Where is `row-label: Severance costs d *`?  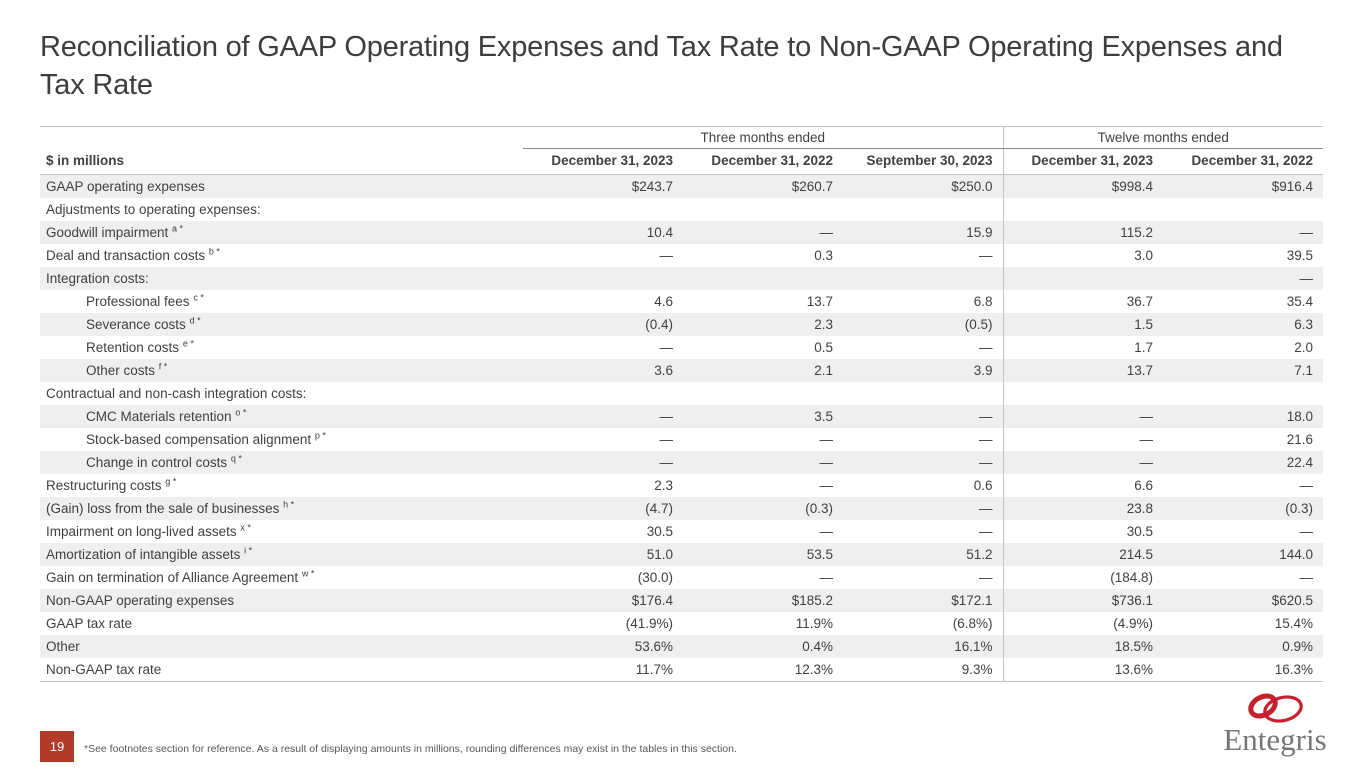 row-label: Severance costs d * is located at coordinates (281, 324).